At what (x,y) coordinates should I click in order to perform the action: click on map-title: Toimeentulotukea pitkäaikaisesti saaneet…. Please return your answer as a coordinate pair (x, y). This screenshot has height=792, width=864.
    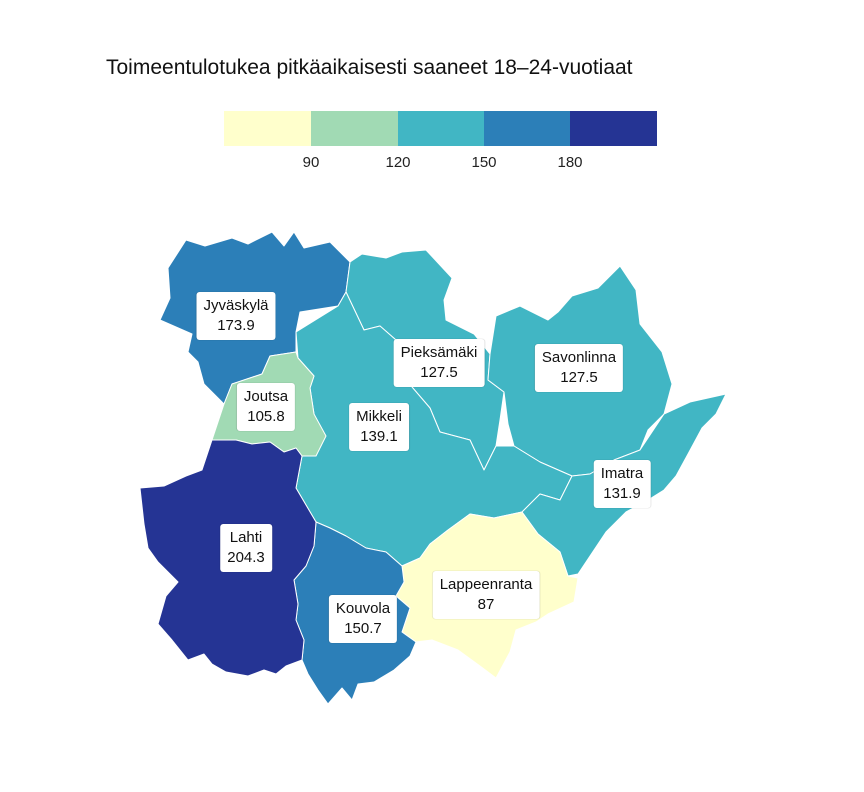
    Looking at the image, I should click on (369, 67).